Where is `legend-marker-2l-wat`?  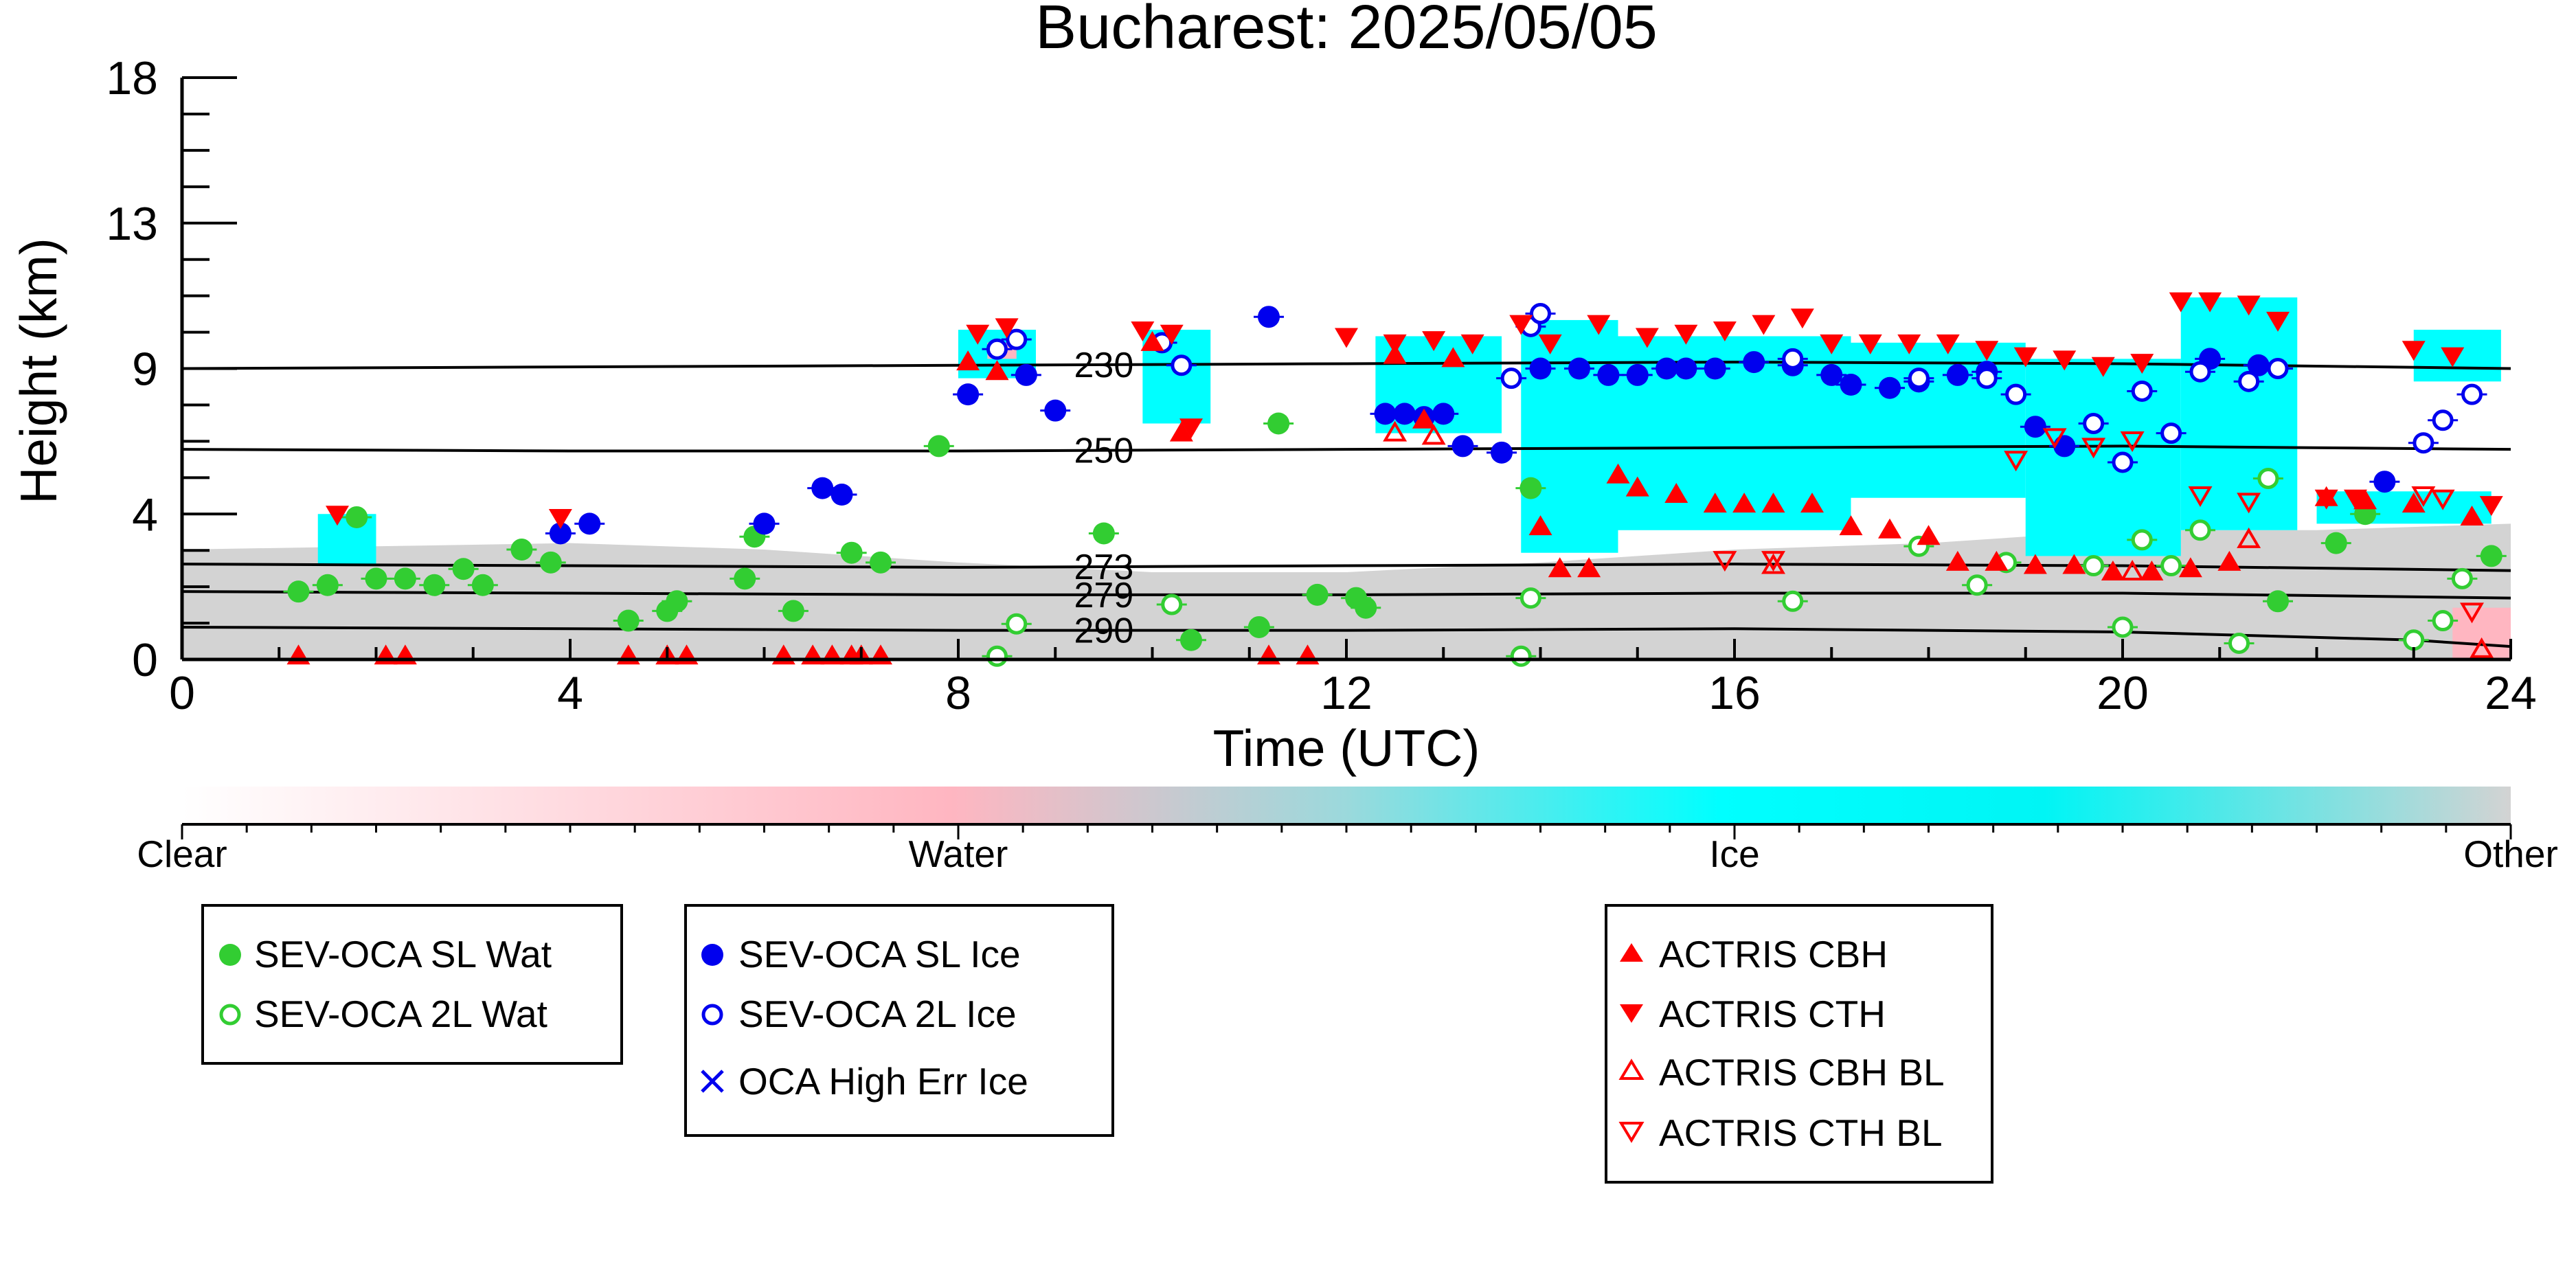
legend-marker-2l-wat is located at coordinates (230, 1015).